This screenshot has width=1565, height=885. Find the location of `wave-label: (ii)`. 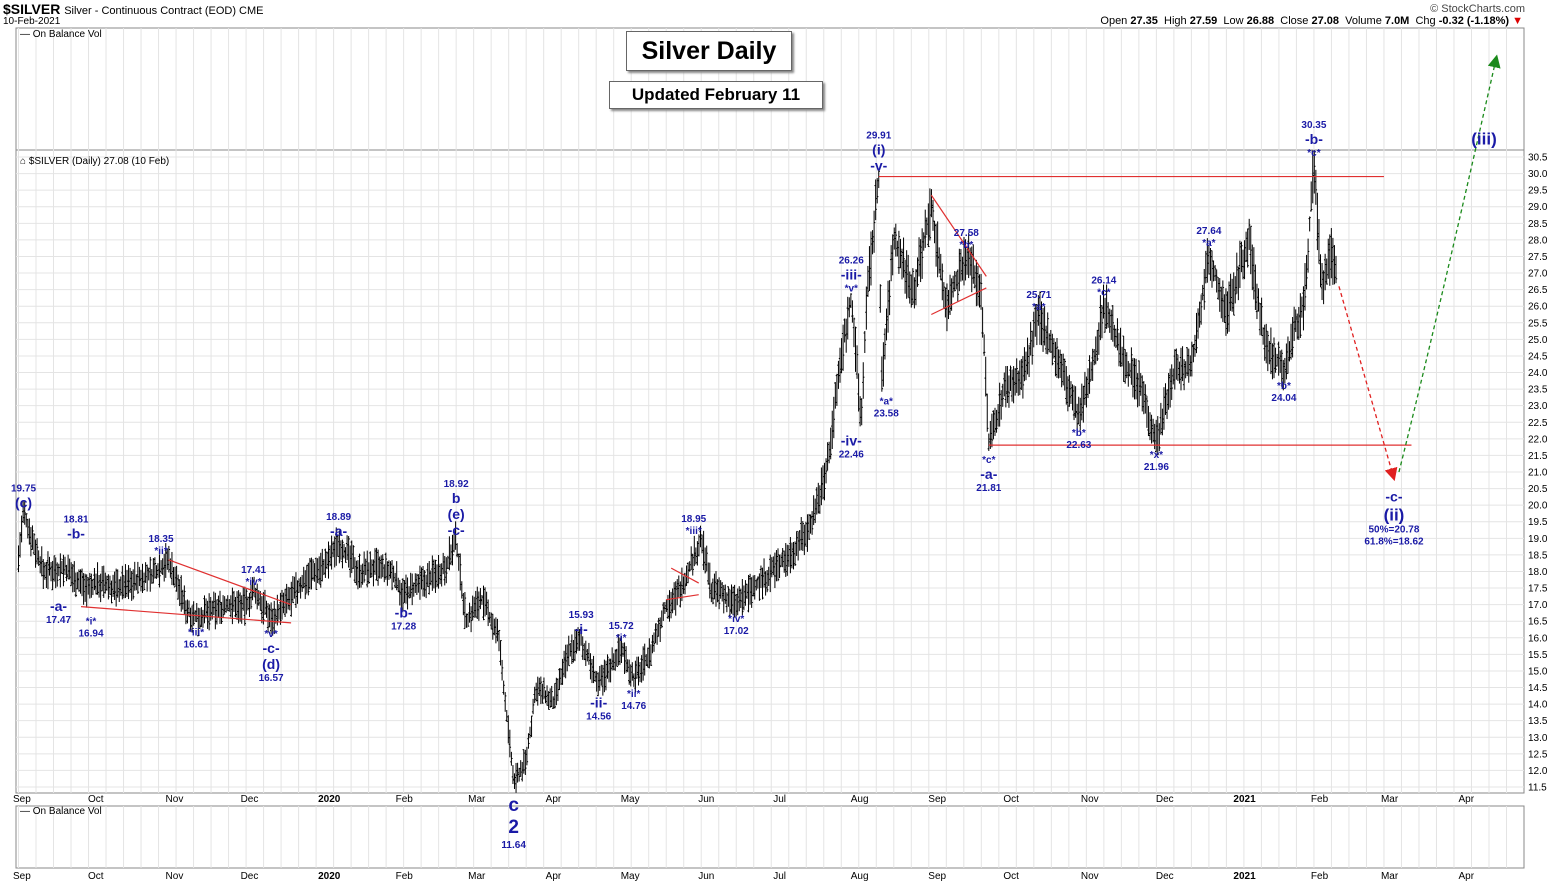

wave-label: (ii) is located at coordinates (1394, 514).